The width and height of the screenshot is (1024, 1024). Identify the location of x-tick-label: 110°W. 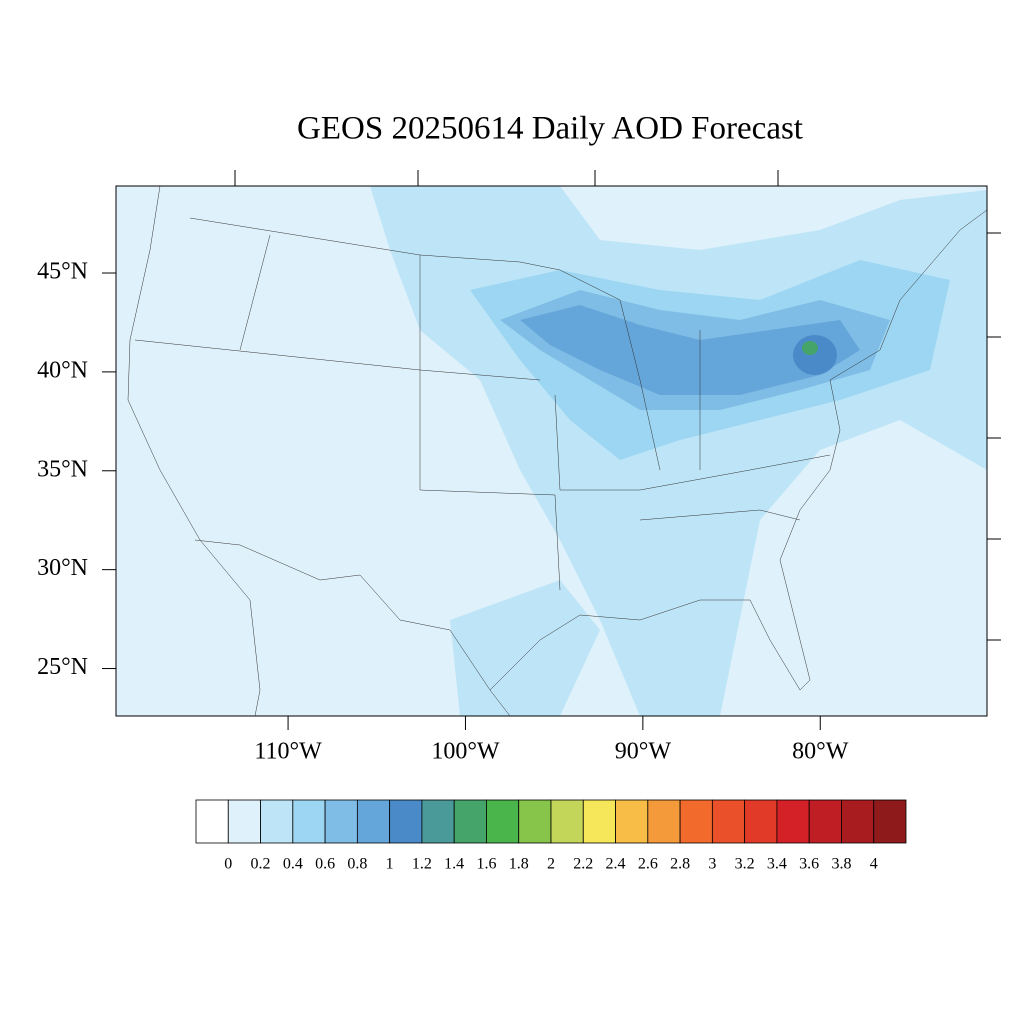
(288, 752).